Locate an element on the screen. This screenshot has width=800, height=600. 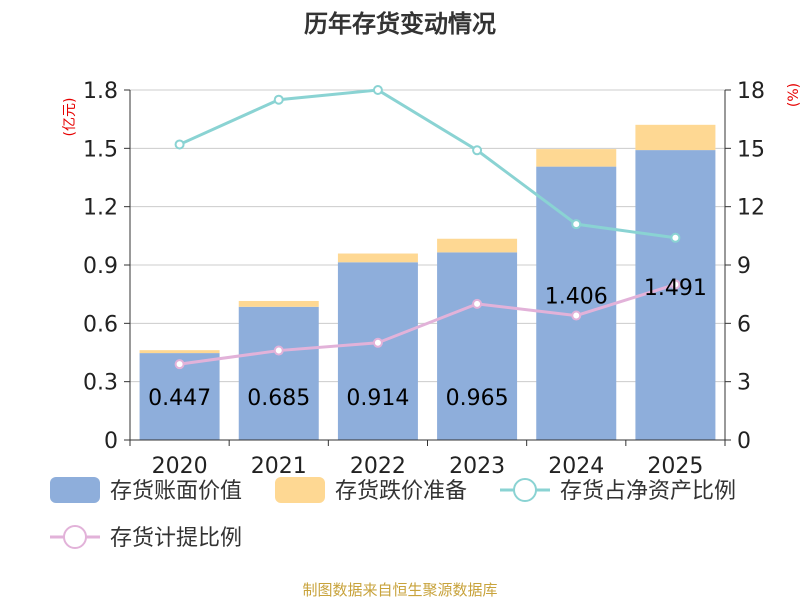
y-tick-label-right: 6 is located at coordinates (744, 324).